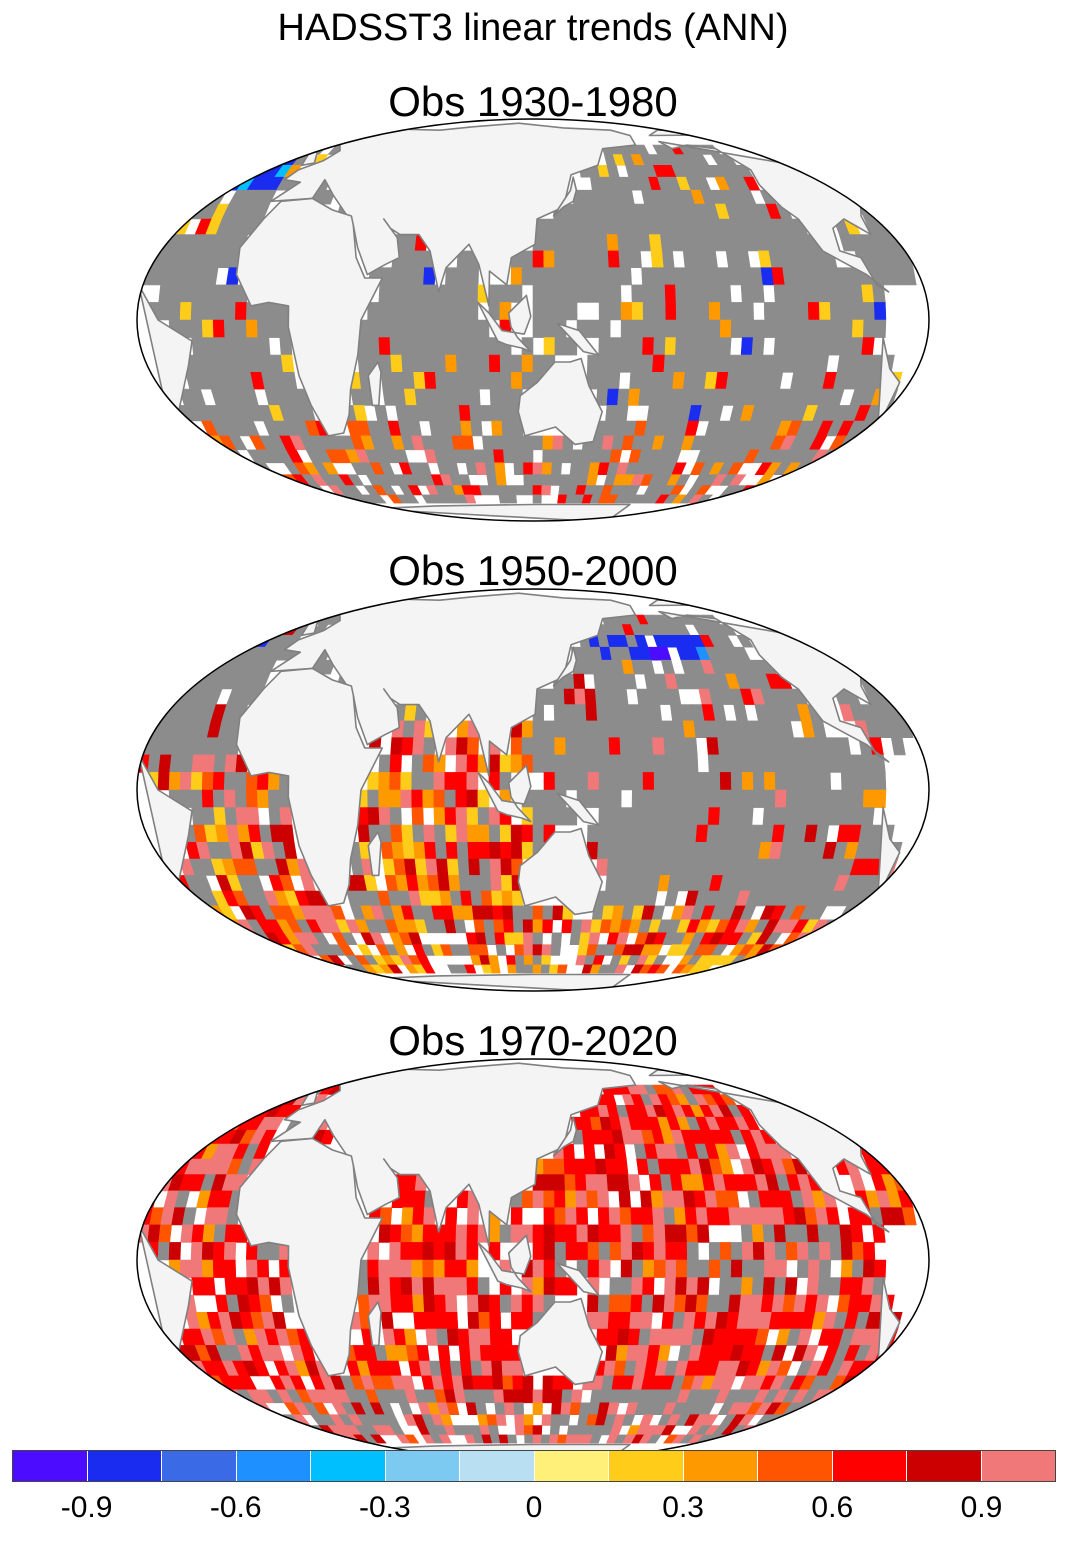 The height and width of the screenshot is (1552, 1066). I want to click on colorbar-swatch, so click(795, 1466).